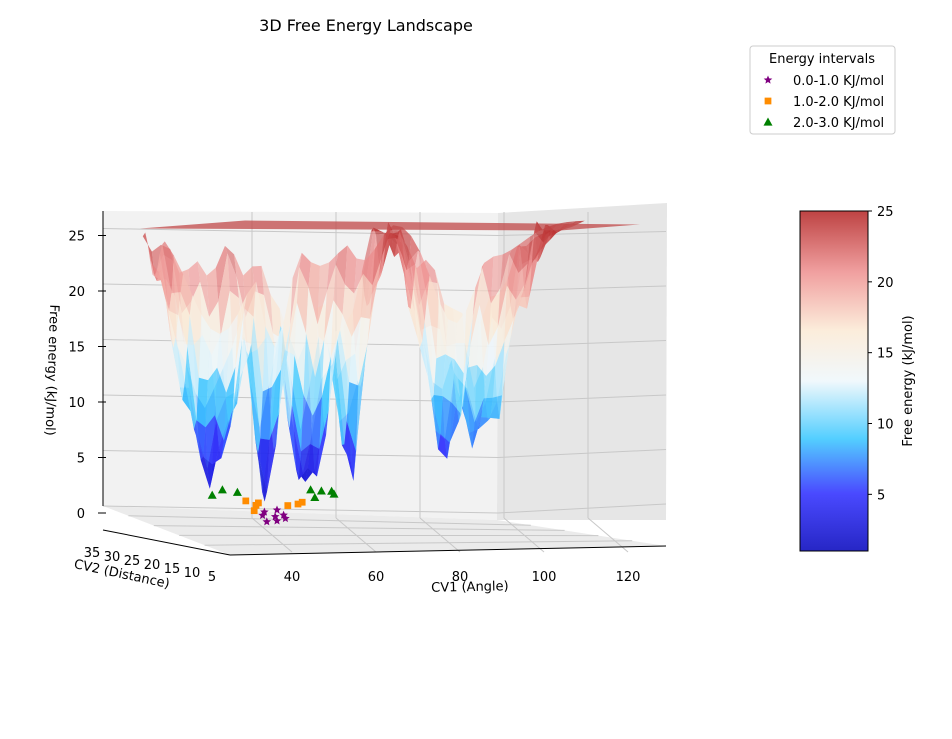  Describe the element at coordinates (470, 587) in the screenshot. I see `x-axis-label: CV1 (Angle)` at that location.